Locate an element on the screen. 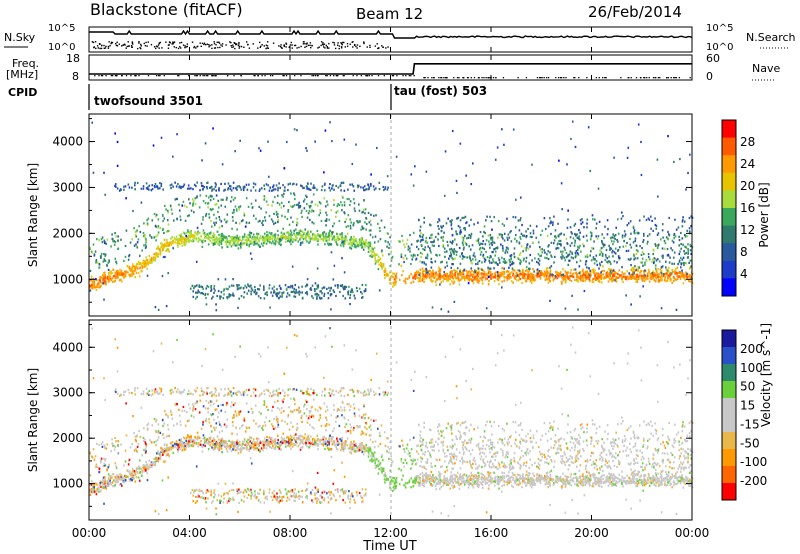  nave-tick-bottom: 0 is located at coordinates (709, 76).